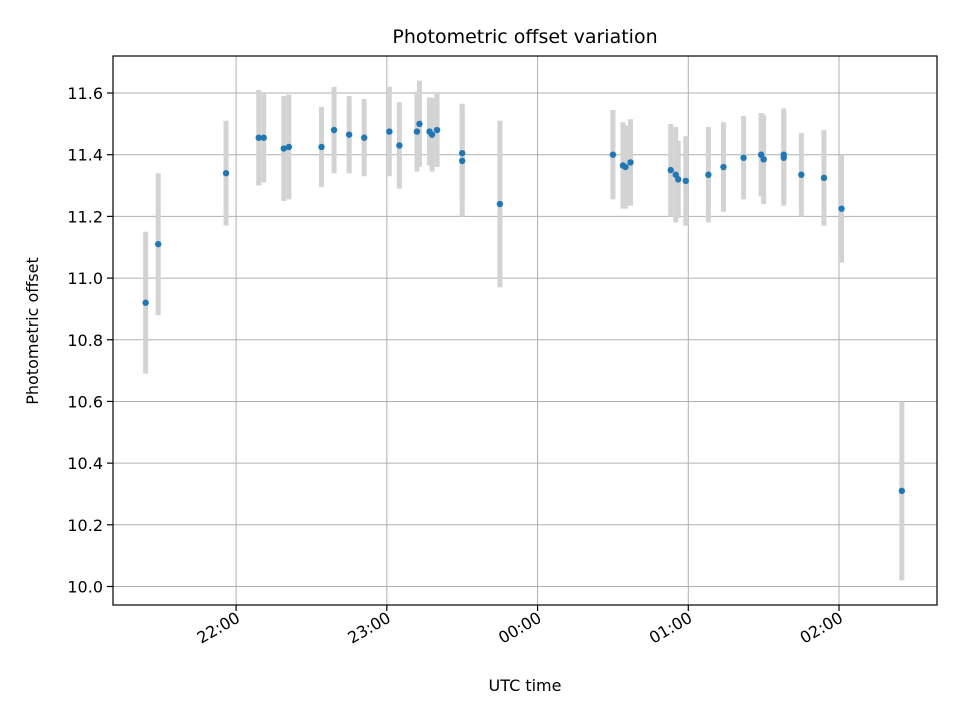 The width and height of the screenshot is (960, 720). I want to click on x-axis-label: UTC time, so click(525, 685).